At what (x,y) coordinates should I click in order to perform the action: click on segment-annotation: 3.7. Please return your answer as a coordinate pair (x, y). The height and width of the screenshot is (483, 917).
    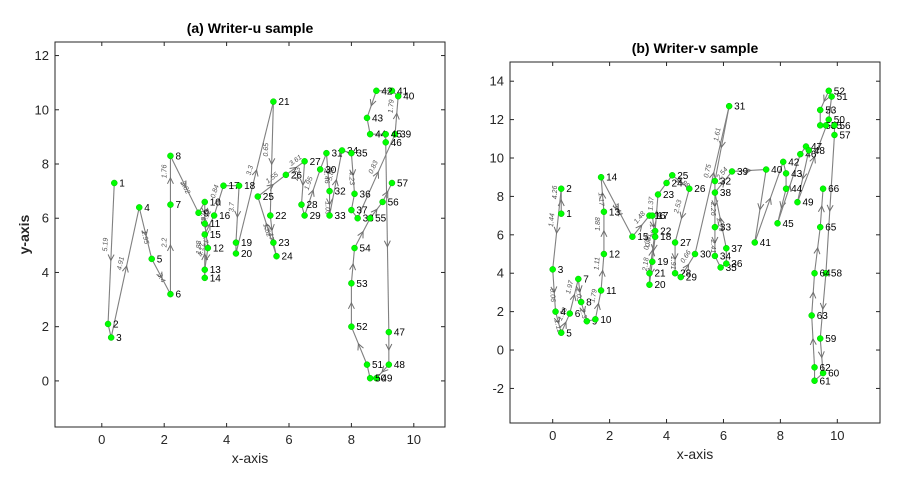
    Looking at the image, I should click on (233, 206).